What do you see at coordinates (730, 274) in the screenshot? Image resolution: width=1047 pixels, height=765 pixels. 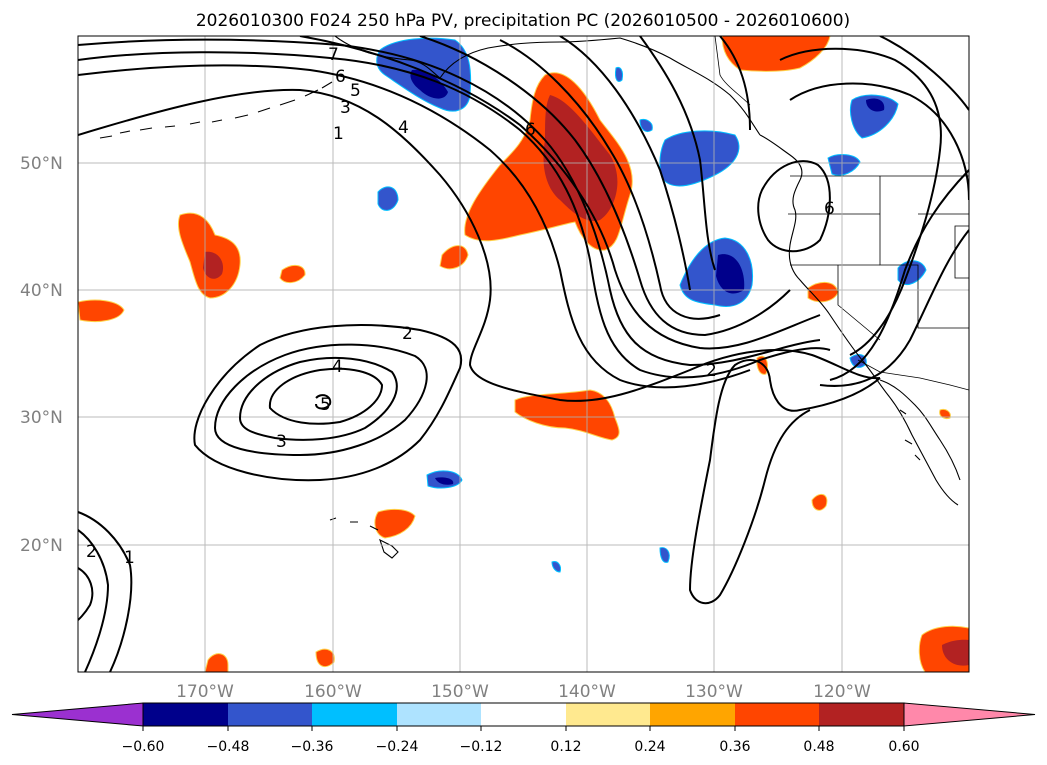 I see `precip-anomaly-northern-california-core` at bounding box center [730, 274].